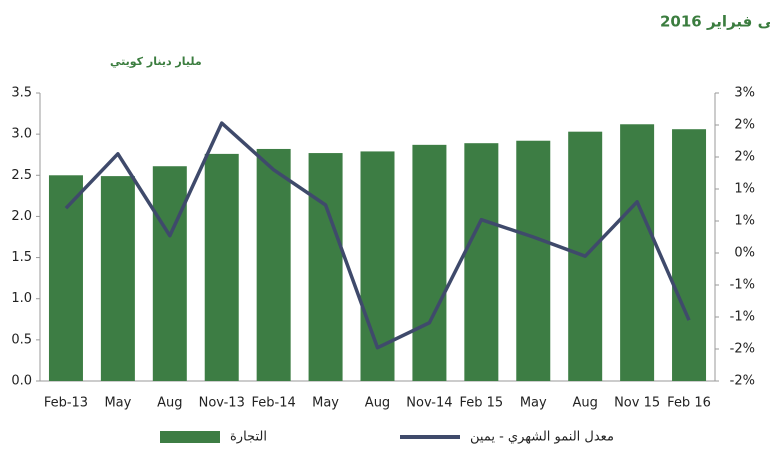  What do you see at coordinates (248, 437) in the screenshot?
I see `legend-label: التجارة` at bounding box center [248, 437].